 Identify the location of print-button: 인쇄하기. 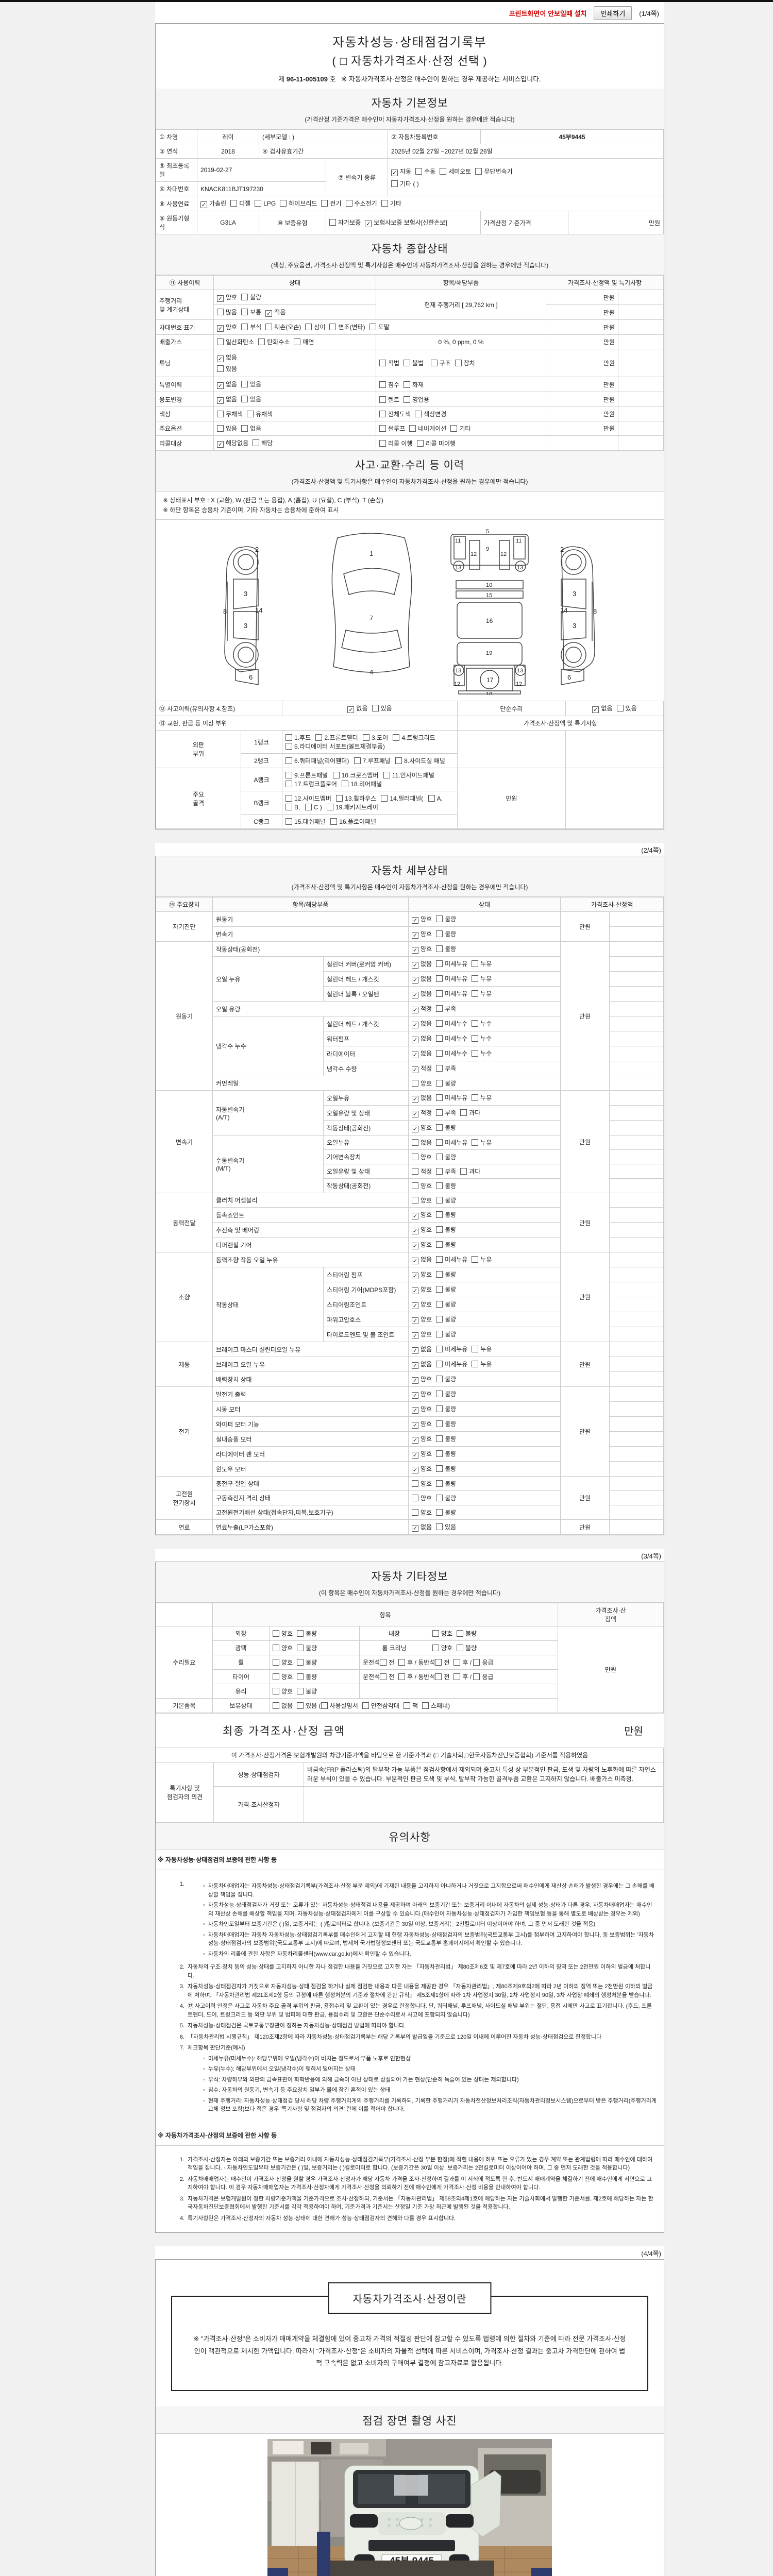
(613, 13).